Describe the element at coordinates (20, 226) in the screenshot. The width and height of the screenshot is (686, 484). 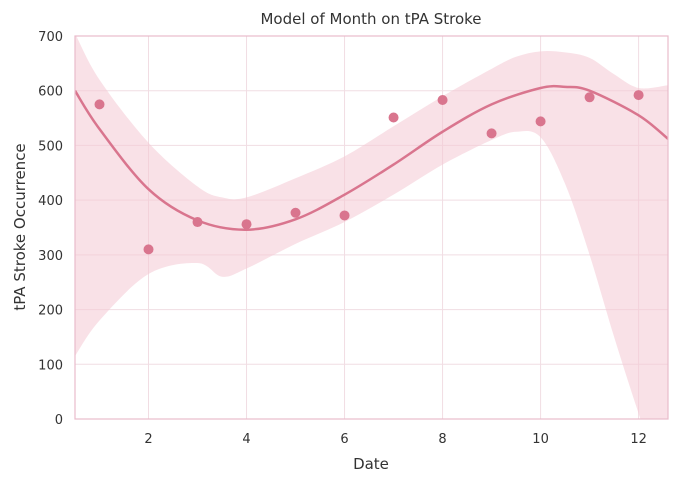
I see `y-axis-label: tPA Stroke Occurrence` at that location.